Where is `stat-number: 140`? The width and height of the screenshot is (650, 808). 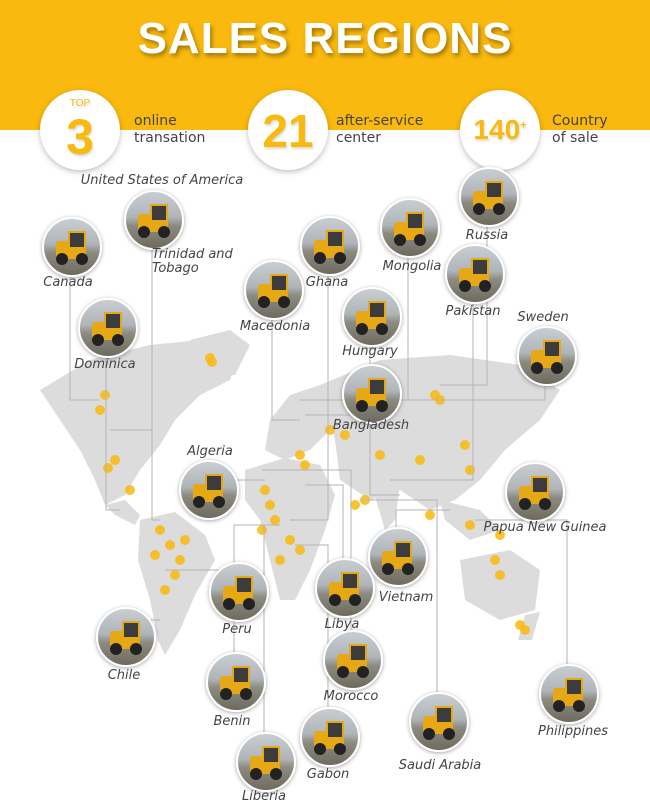
stat-number: 140 is located at coordinates (497, 129).